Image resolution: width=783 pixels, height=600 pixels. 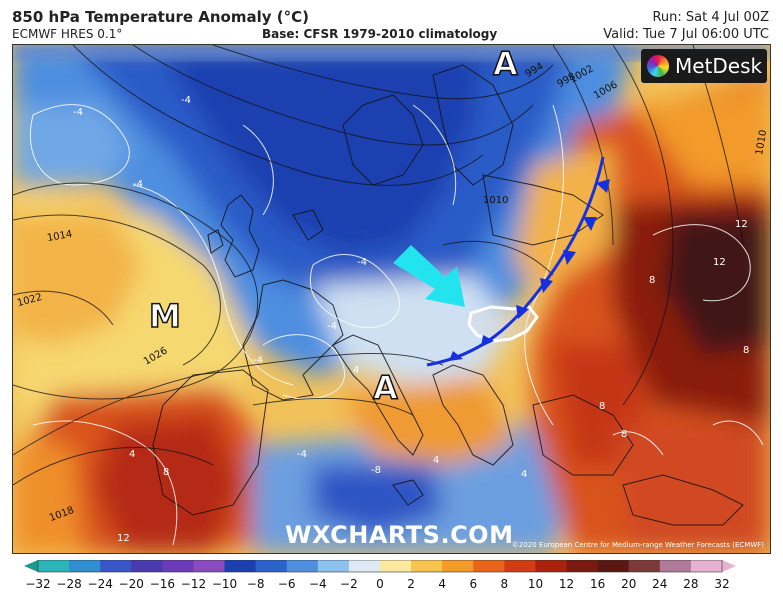 What do you see at coordinates (376, 470) in the screenshot?
I see `anomaly-label: -8` at bounding box center [376, 470].